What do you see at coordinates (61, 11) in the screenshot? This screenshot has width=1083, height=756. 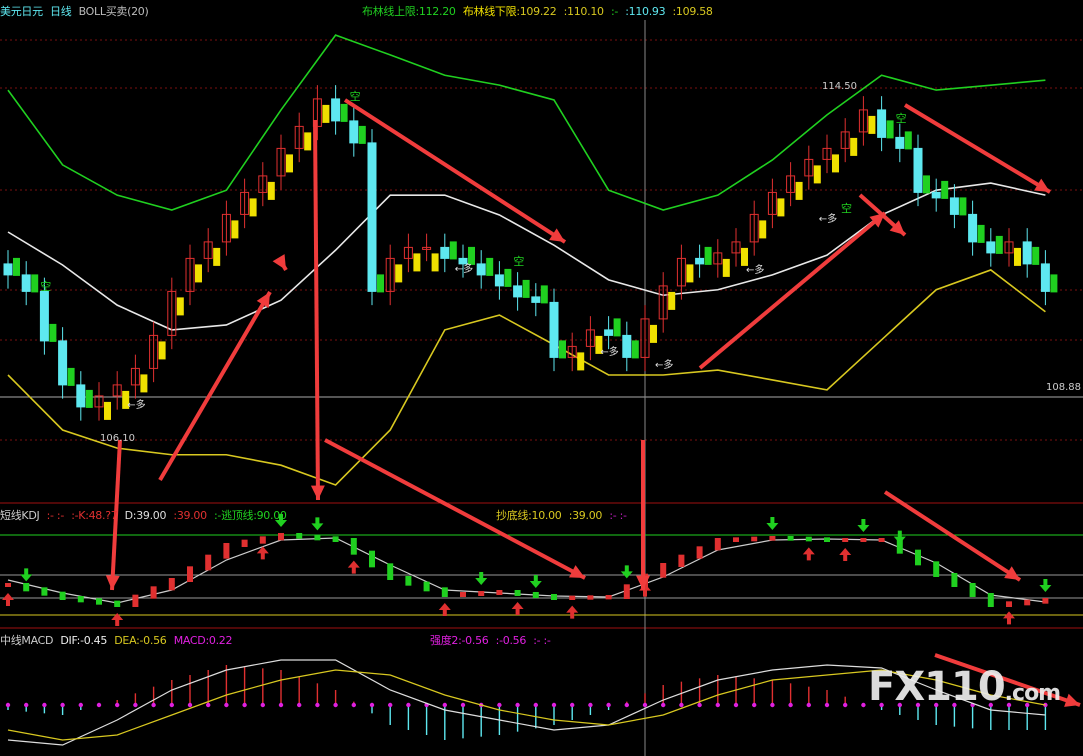 I see `period-label: 日线` at bounding box center [61, 11].